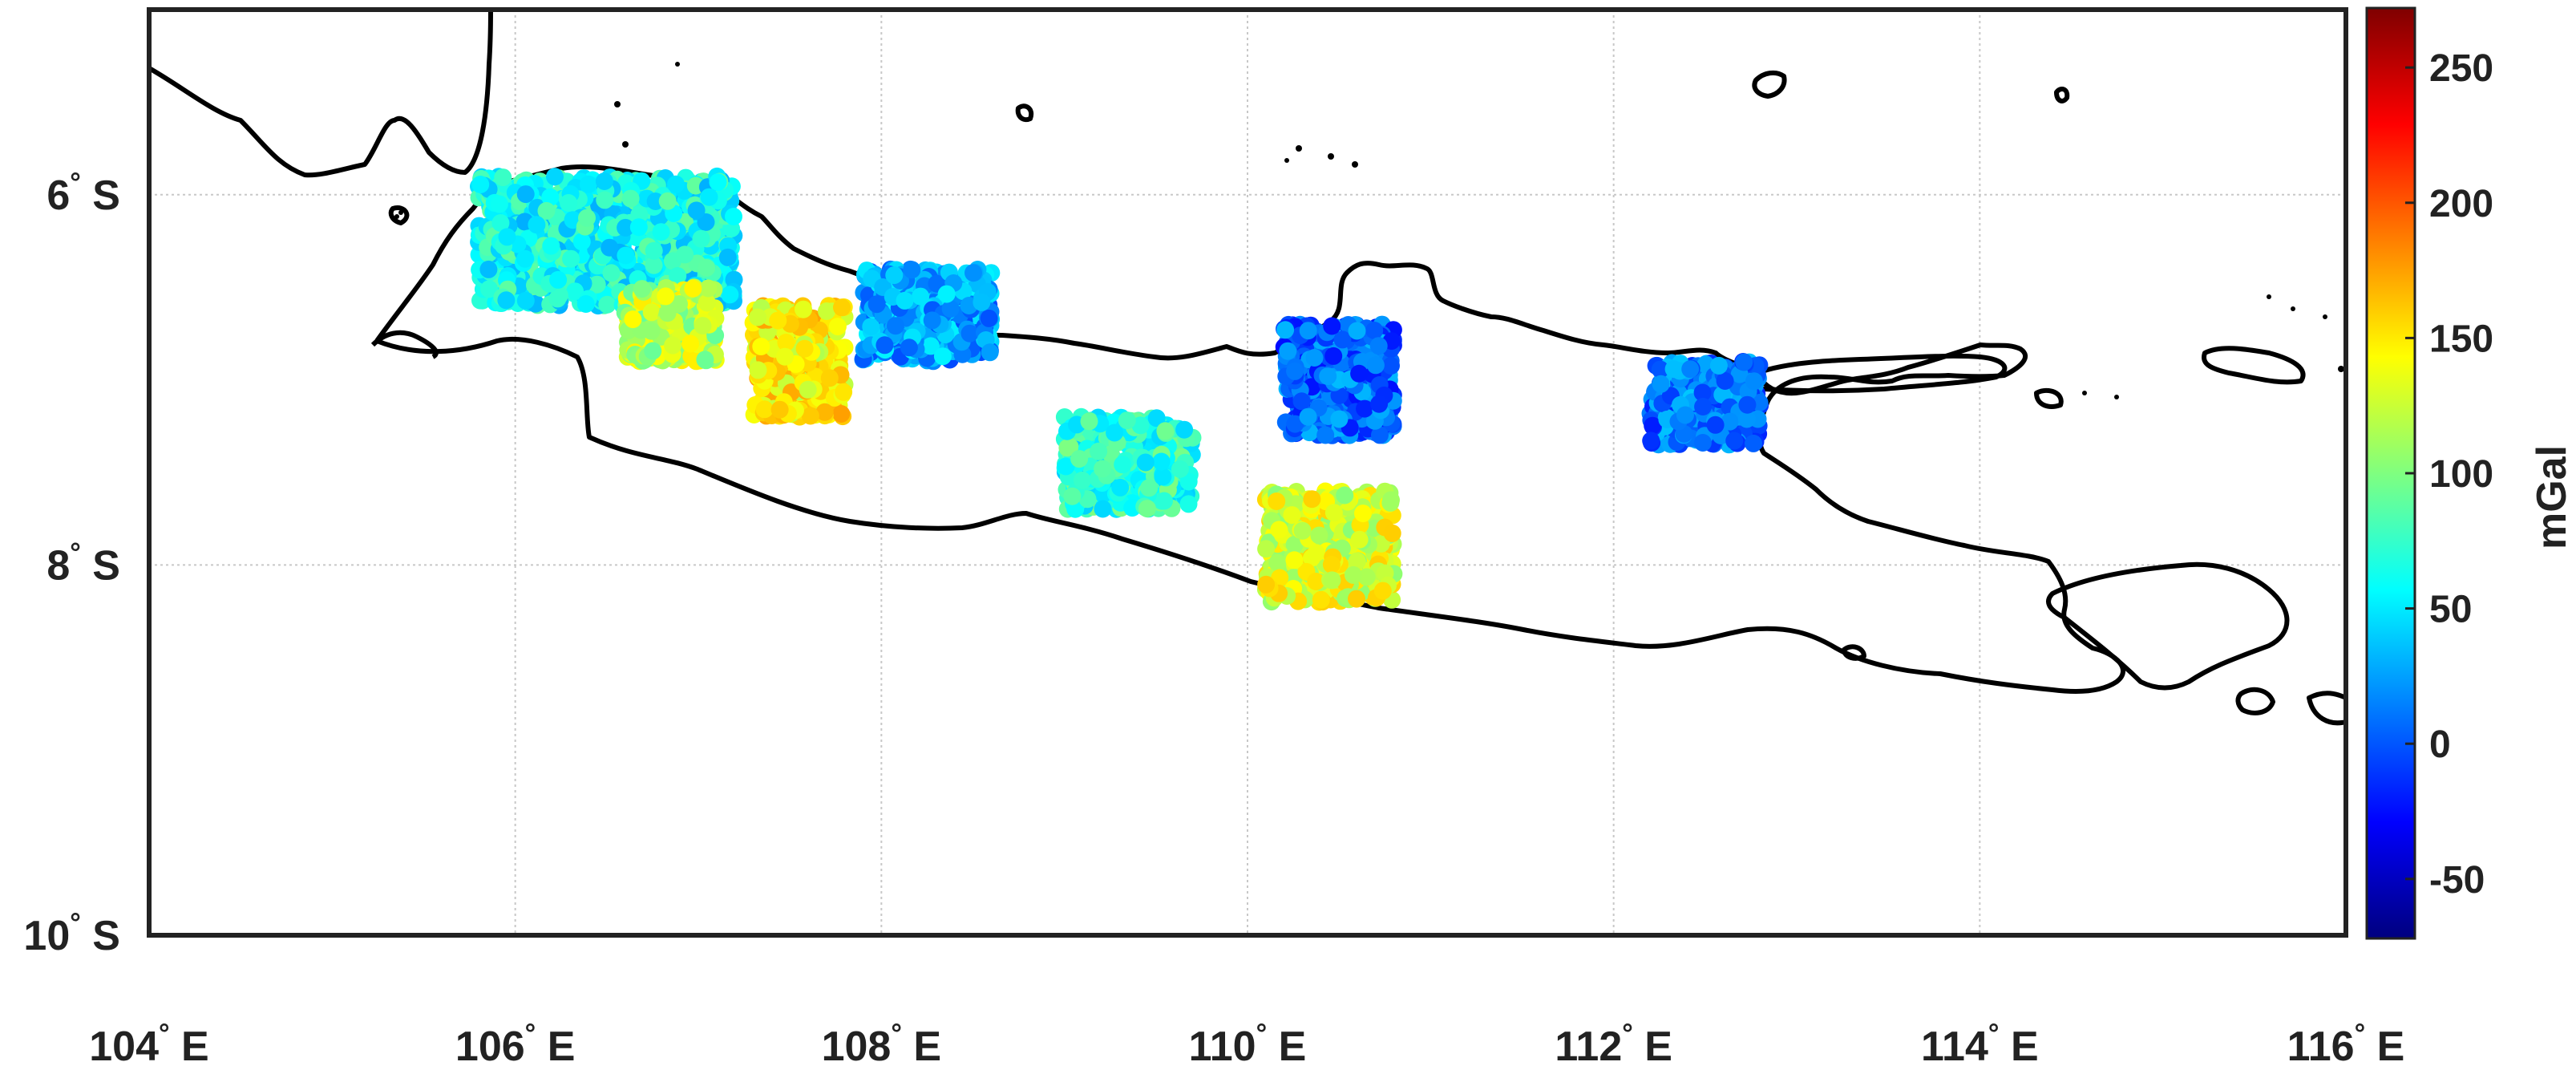  Describe the element at coordinates (2461, 474) in the screenshot. I see `colorbar-tick-label: 100` at that location.